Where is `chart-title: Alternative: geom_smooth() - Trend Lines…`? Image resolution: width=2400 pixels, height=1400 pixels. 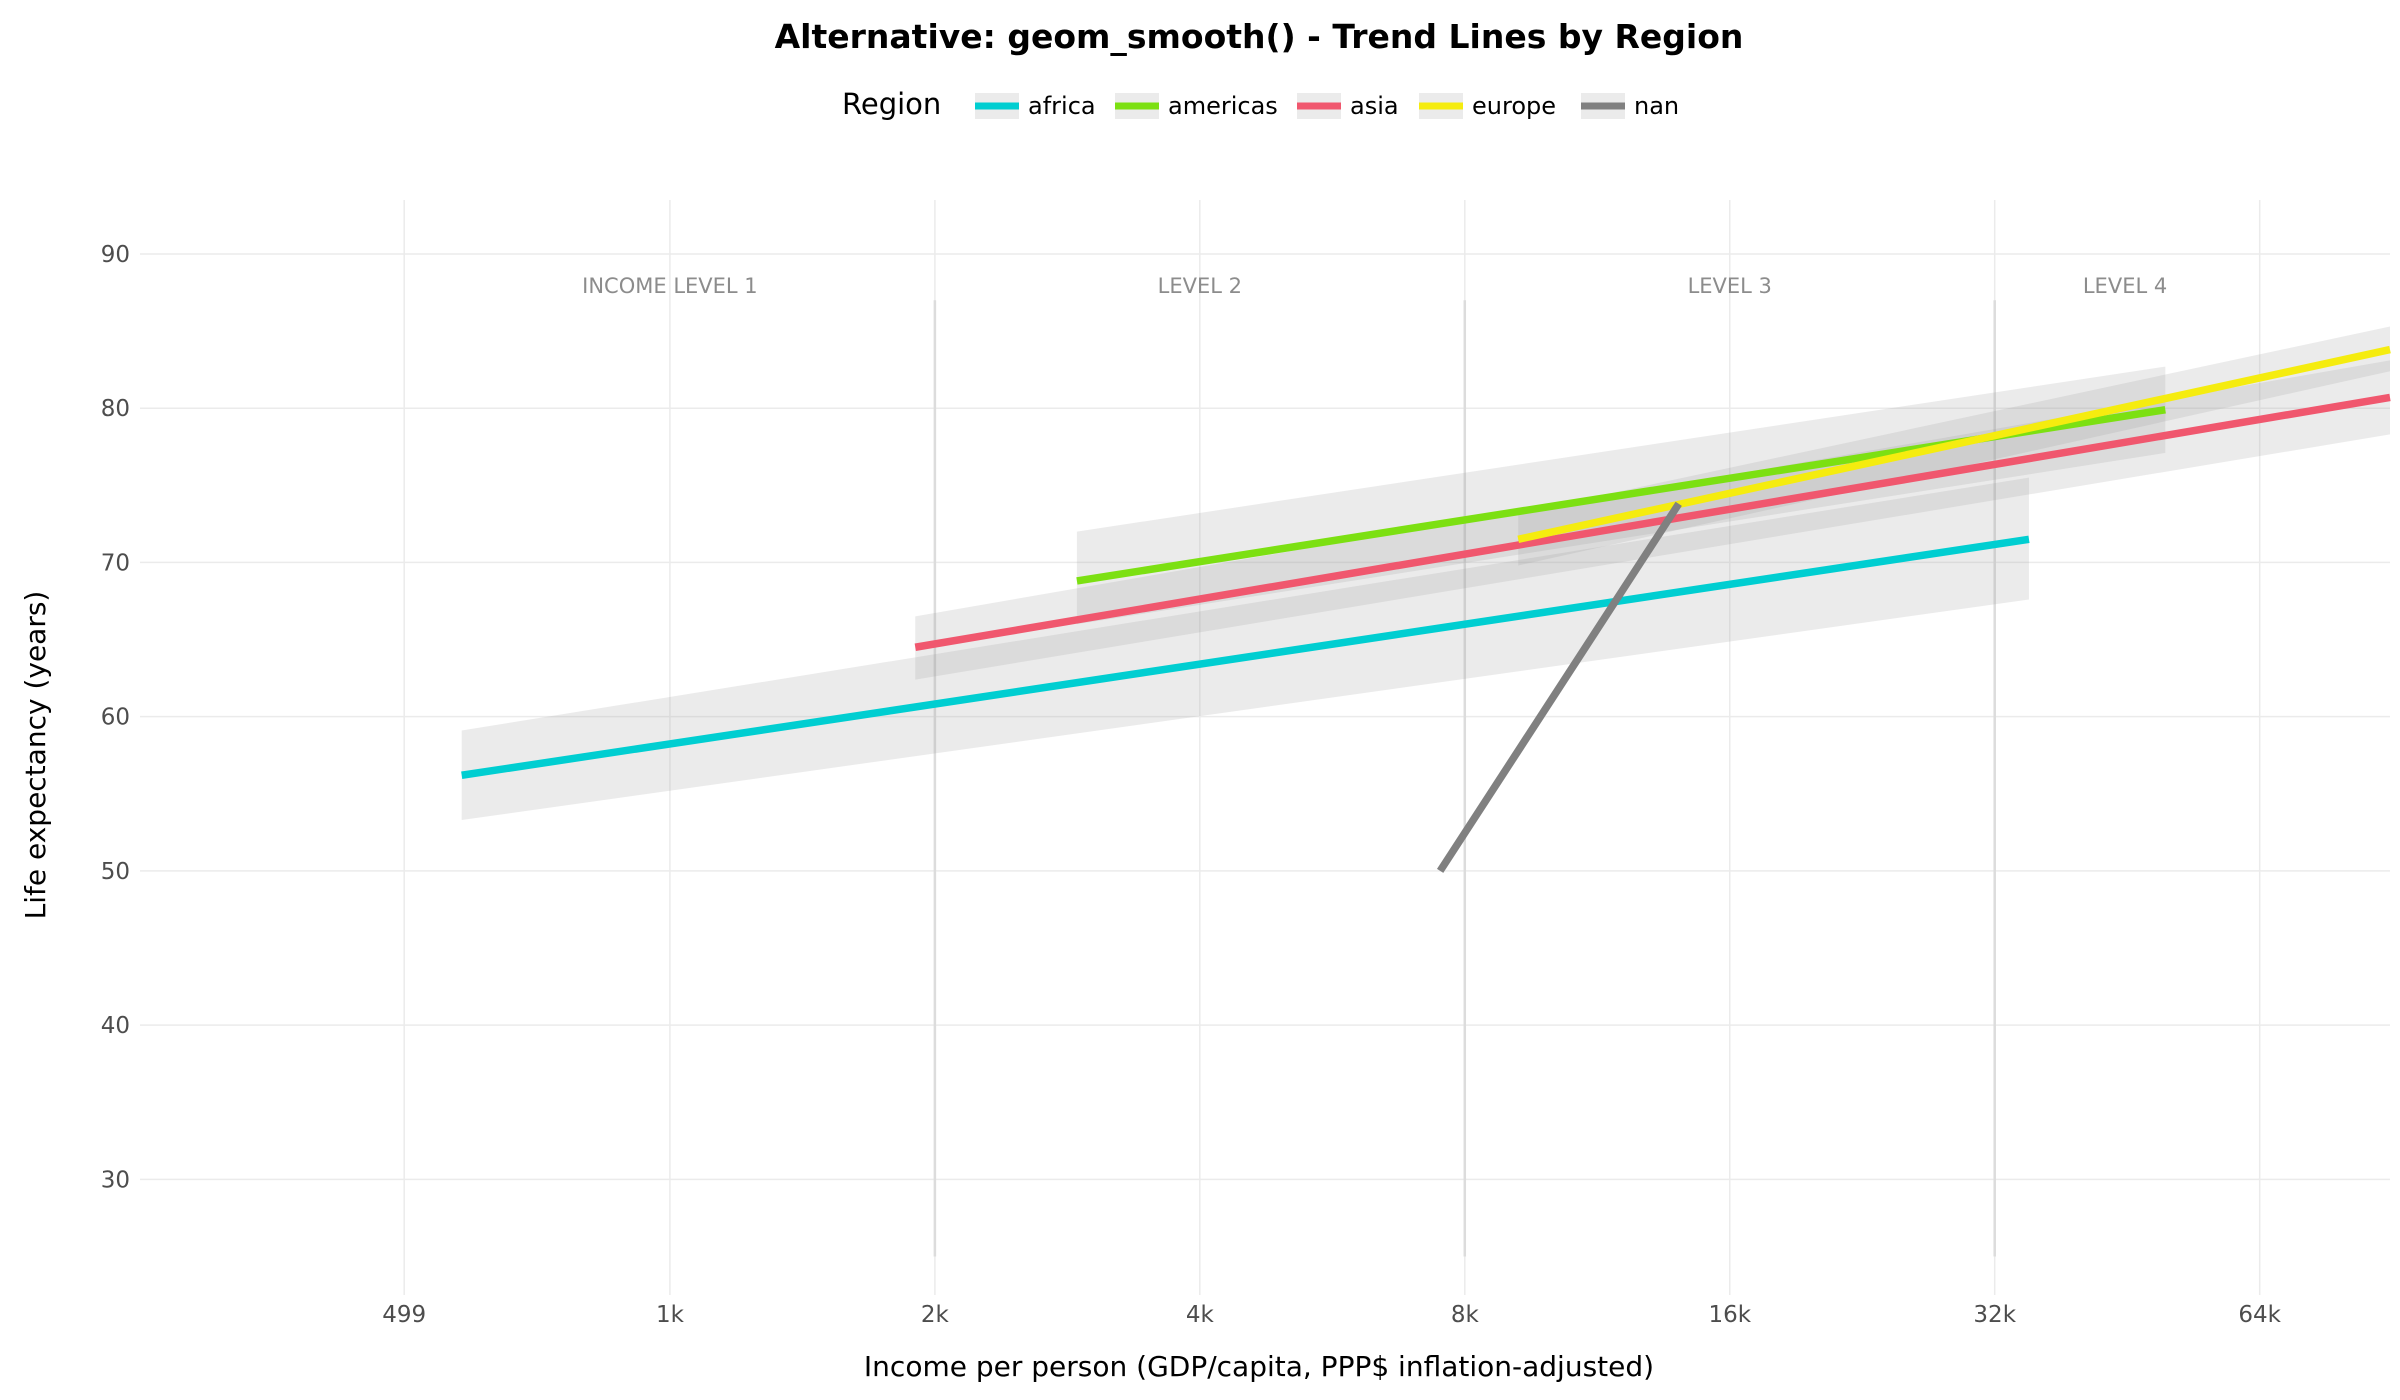
chart-title: Alternative: geom_smooth() - Trend Lines… is located at coordinates (1259, 36).